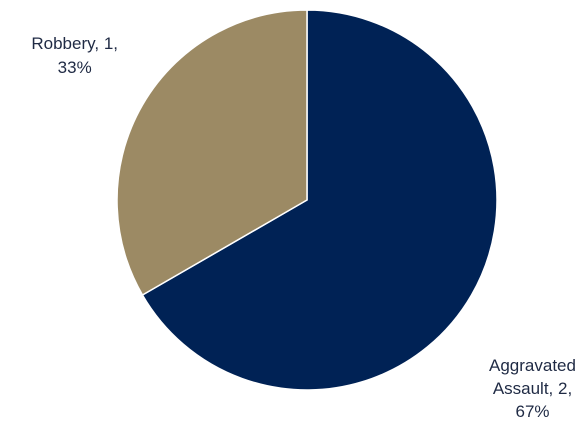 This screenshot has width=577, height=430. Describe the element at coordinates (532, 411) in the screenshot. I see `data-label-line: 67%` at that location.